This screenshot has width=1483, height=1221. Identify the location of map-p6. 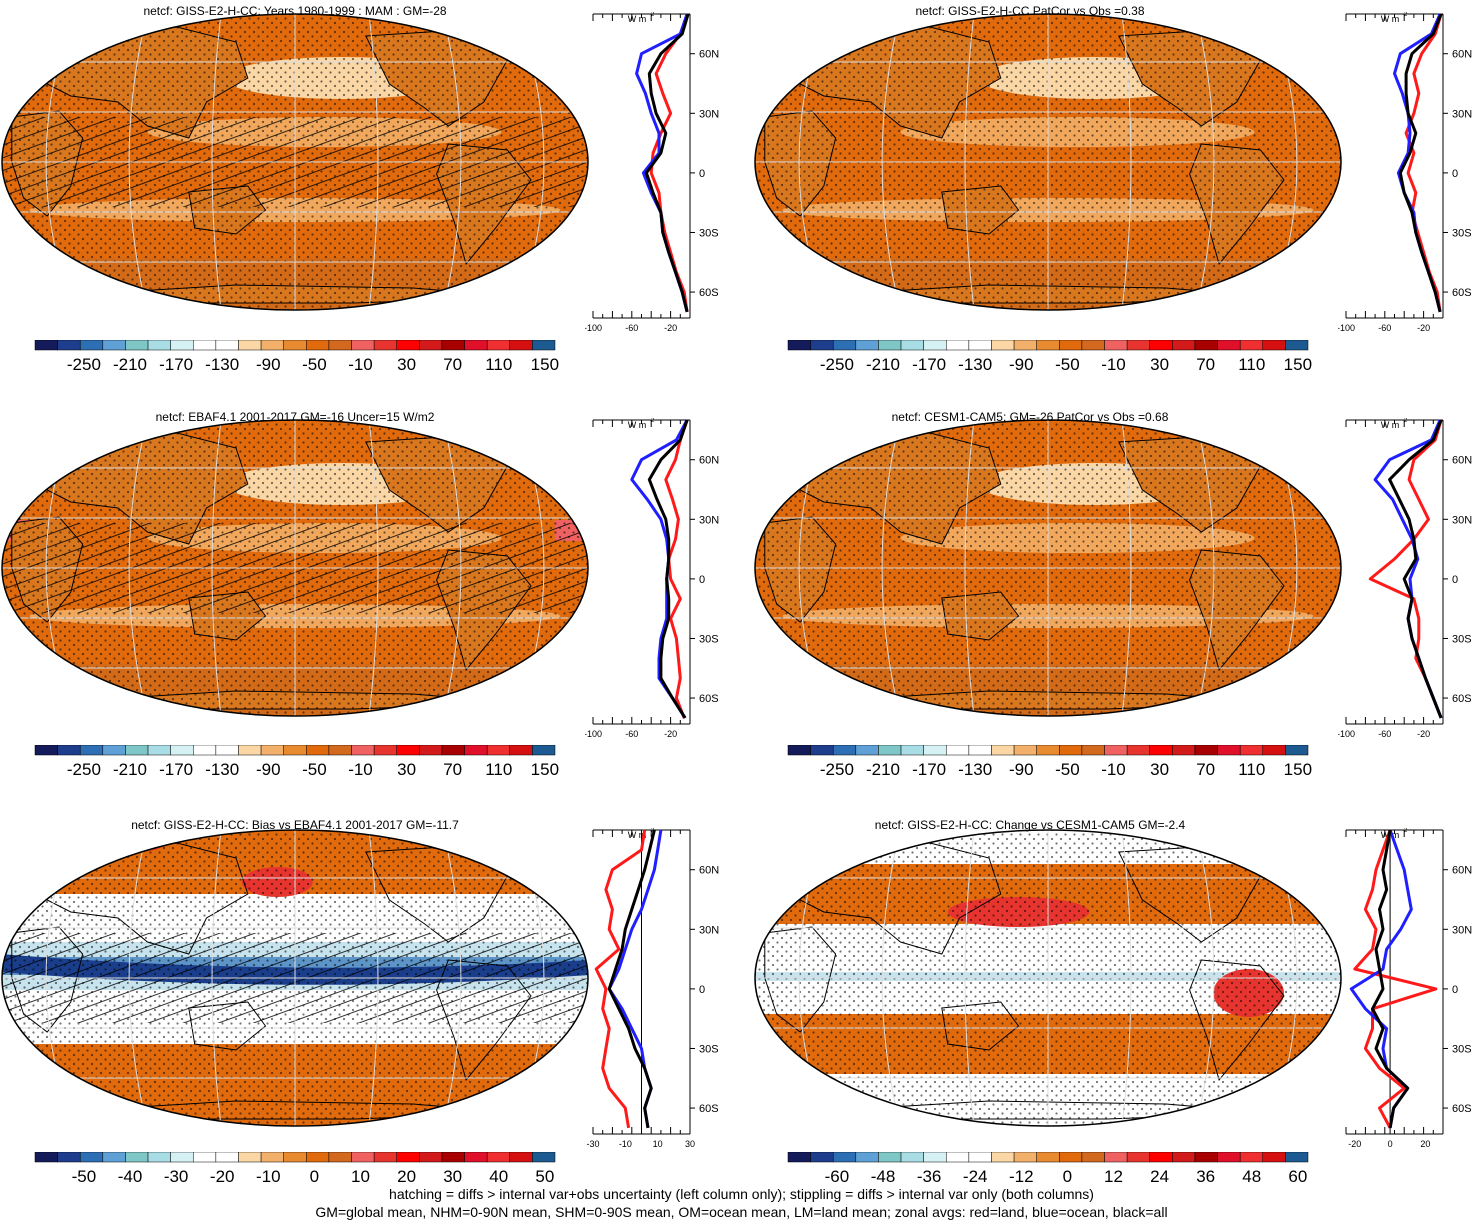
(1048, 978).